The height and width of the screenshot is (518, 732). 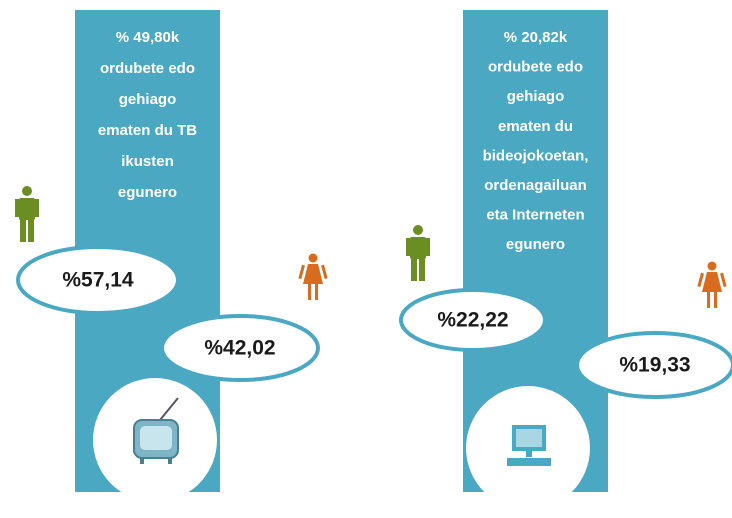 What do you see at coordinates (529, 445) in the screenshot?
I see `computer-icon` at bounding box center [529, 445].